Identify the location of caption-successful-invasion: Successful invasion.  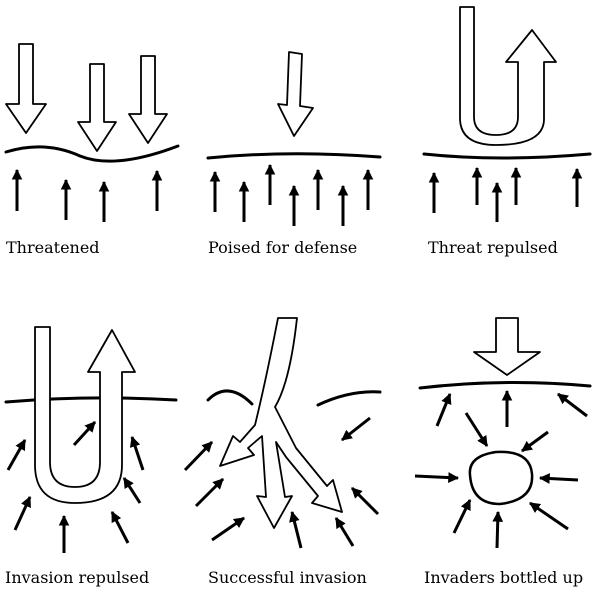
(287, 577).